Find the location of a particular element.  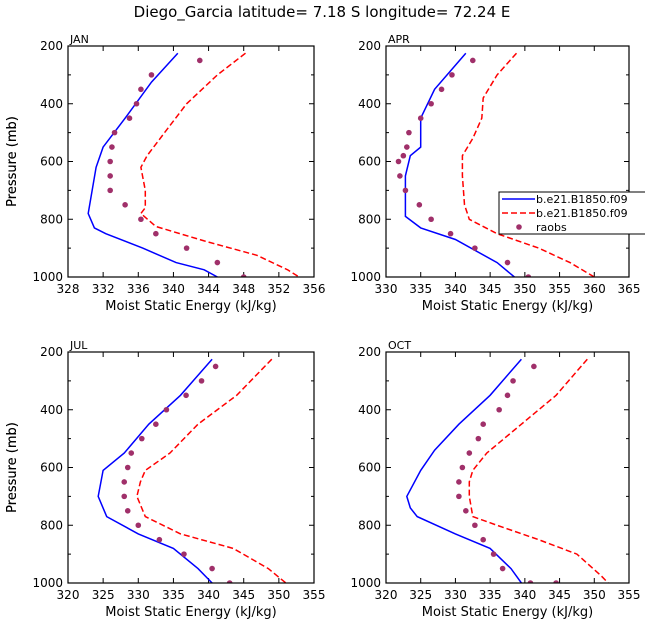

plot-frame is located at coordinates (507, 161).